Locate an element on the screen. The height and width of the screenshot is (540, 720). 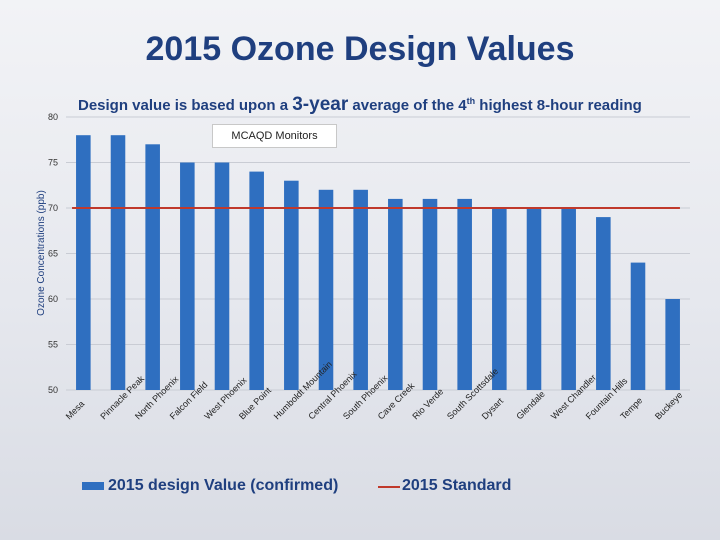
y-tick-label: 50 is located at coordinates (53, 390).